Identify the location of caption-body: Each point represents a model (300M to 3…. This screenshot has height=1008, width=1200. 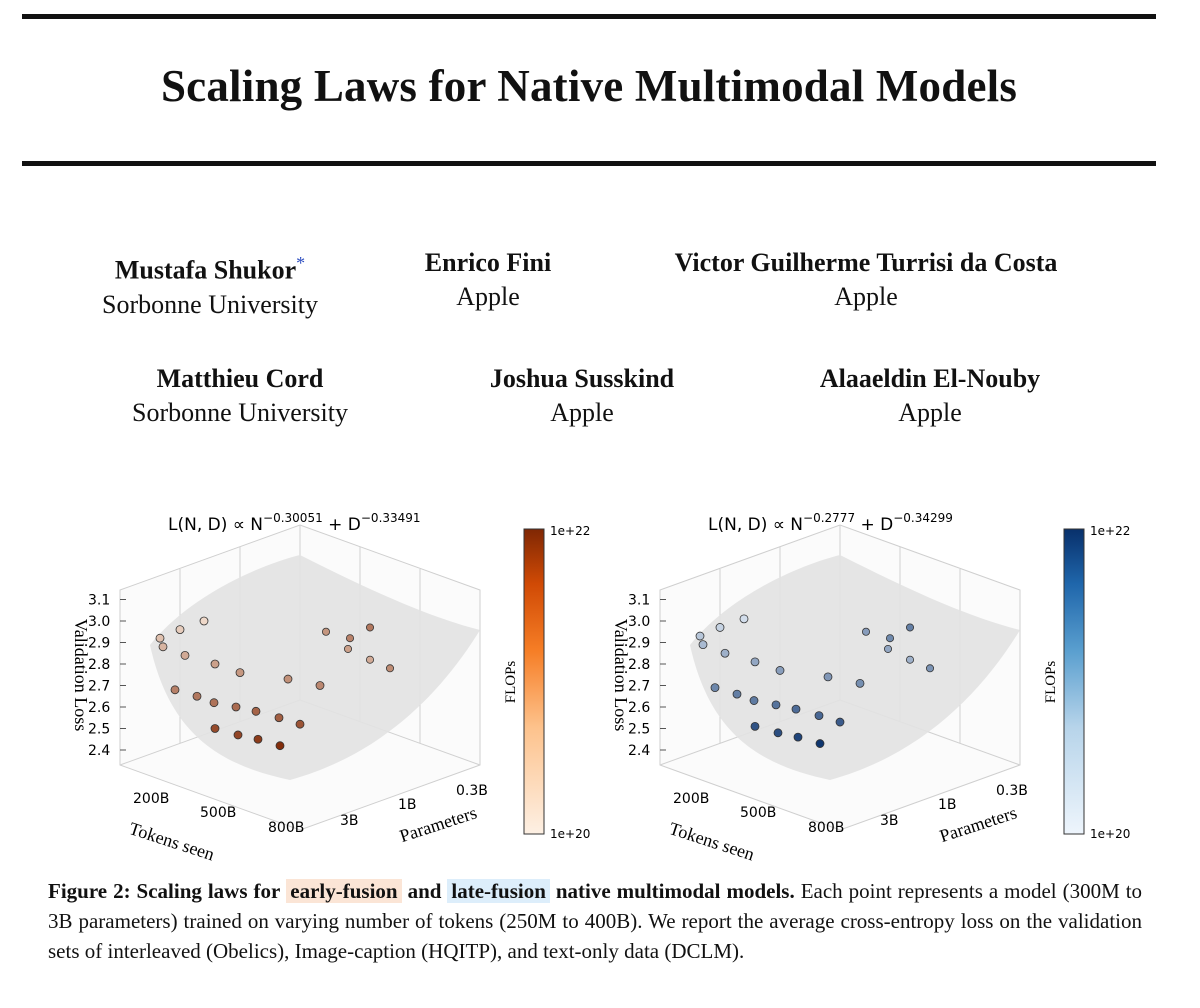
(595, 921).